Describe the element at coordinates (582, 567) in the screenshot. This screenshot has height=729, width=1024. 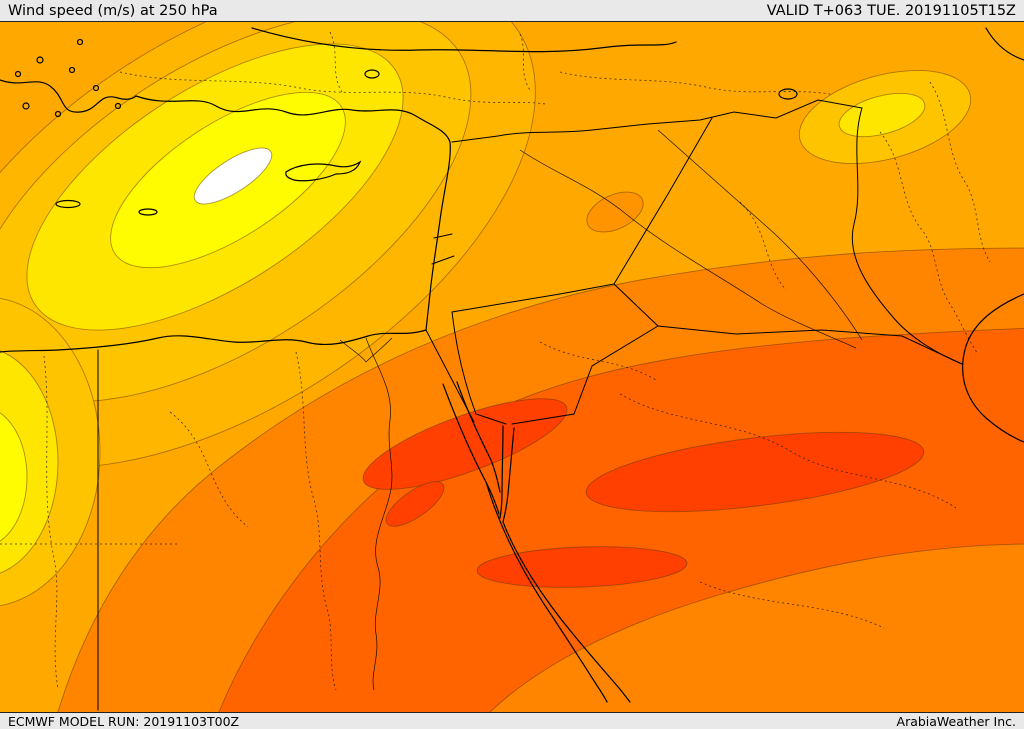
I see `contour-core-red-south` at that location.